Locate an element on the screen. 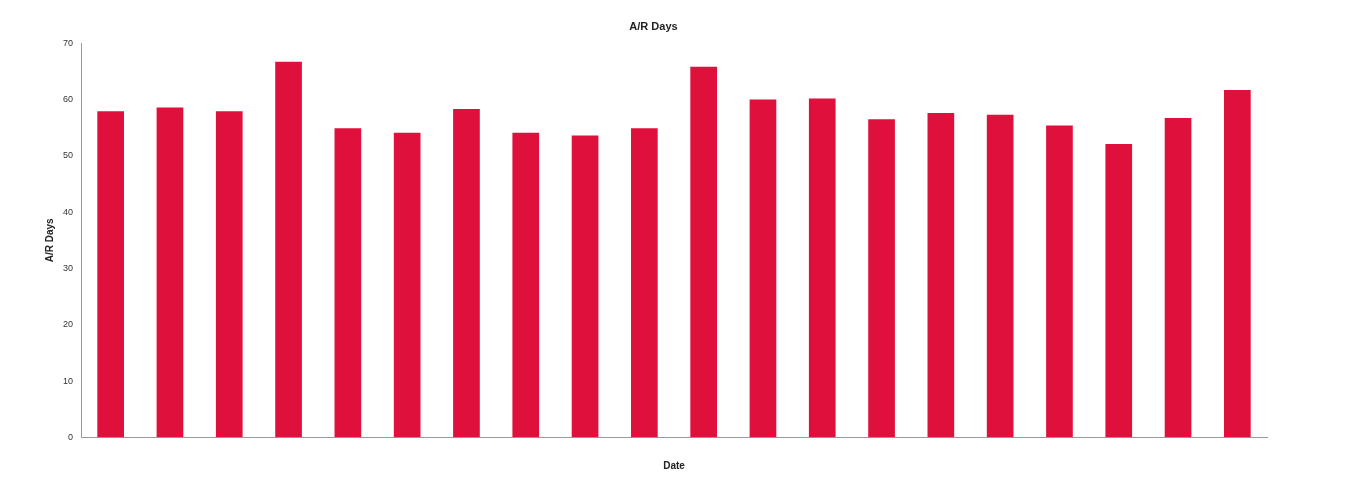 The image size is (1357, 496). y-tick-label: 20 is located at coordinates (68, 324).